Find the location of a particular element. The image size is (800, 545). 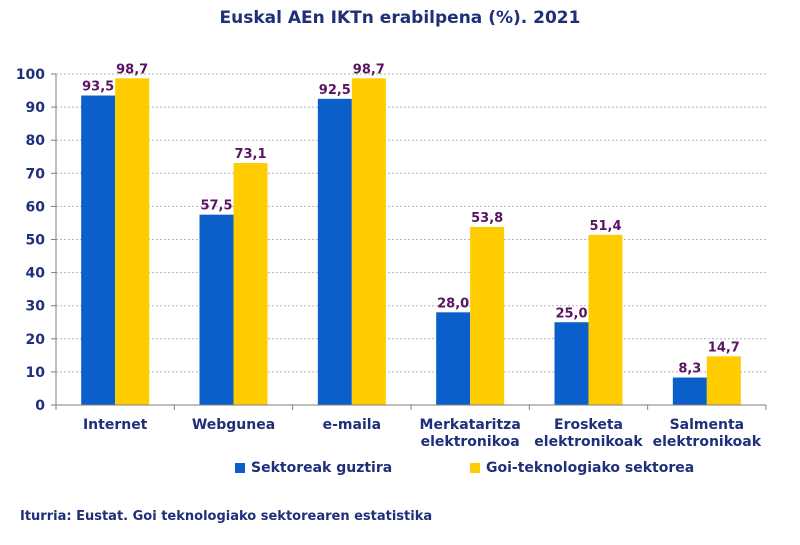

x-tick-label: e-maila is located at coordinates (352, 425).